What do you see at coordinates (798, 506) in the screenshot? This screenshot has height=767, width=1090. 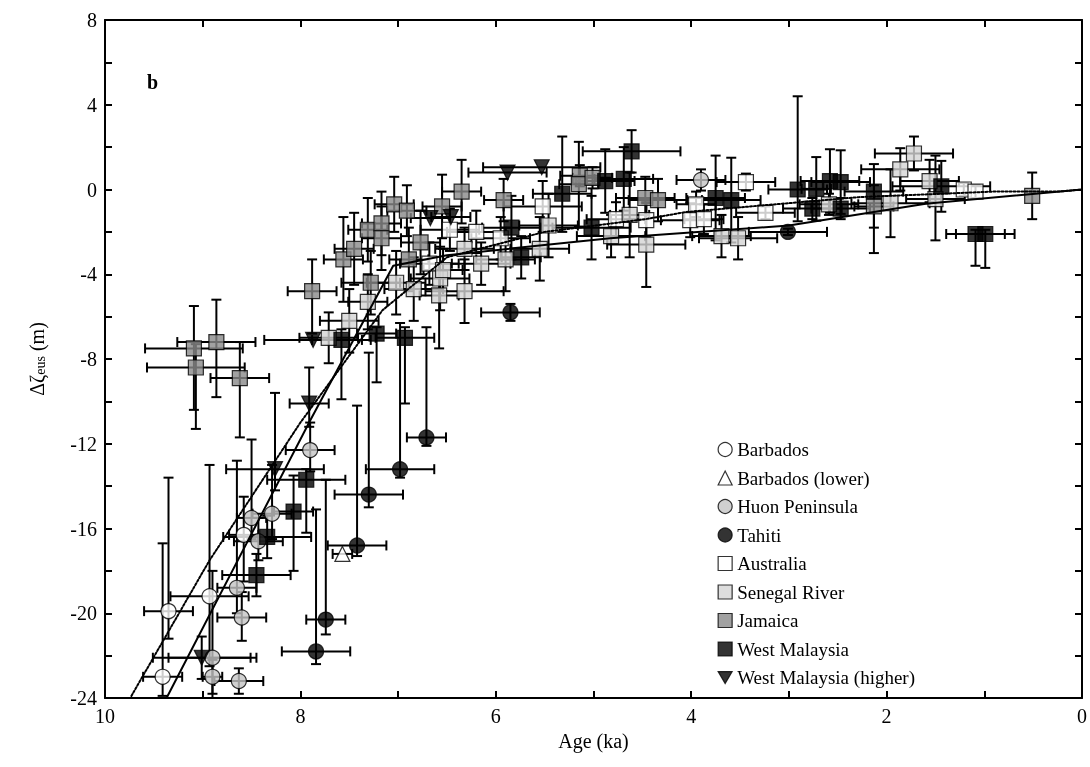 I see `legend-label: Huon Peninsula` at bounding box center [798, 506].